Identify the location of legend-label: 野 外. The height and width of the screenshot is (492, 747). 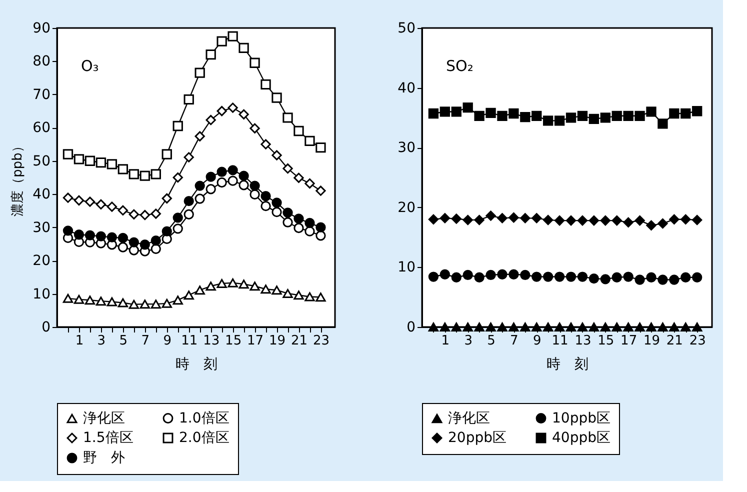
(104, 458).